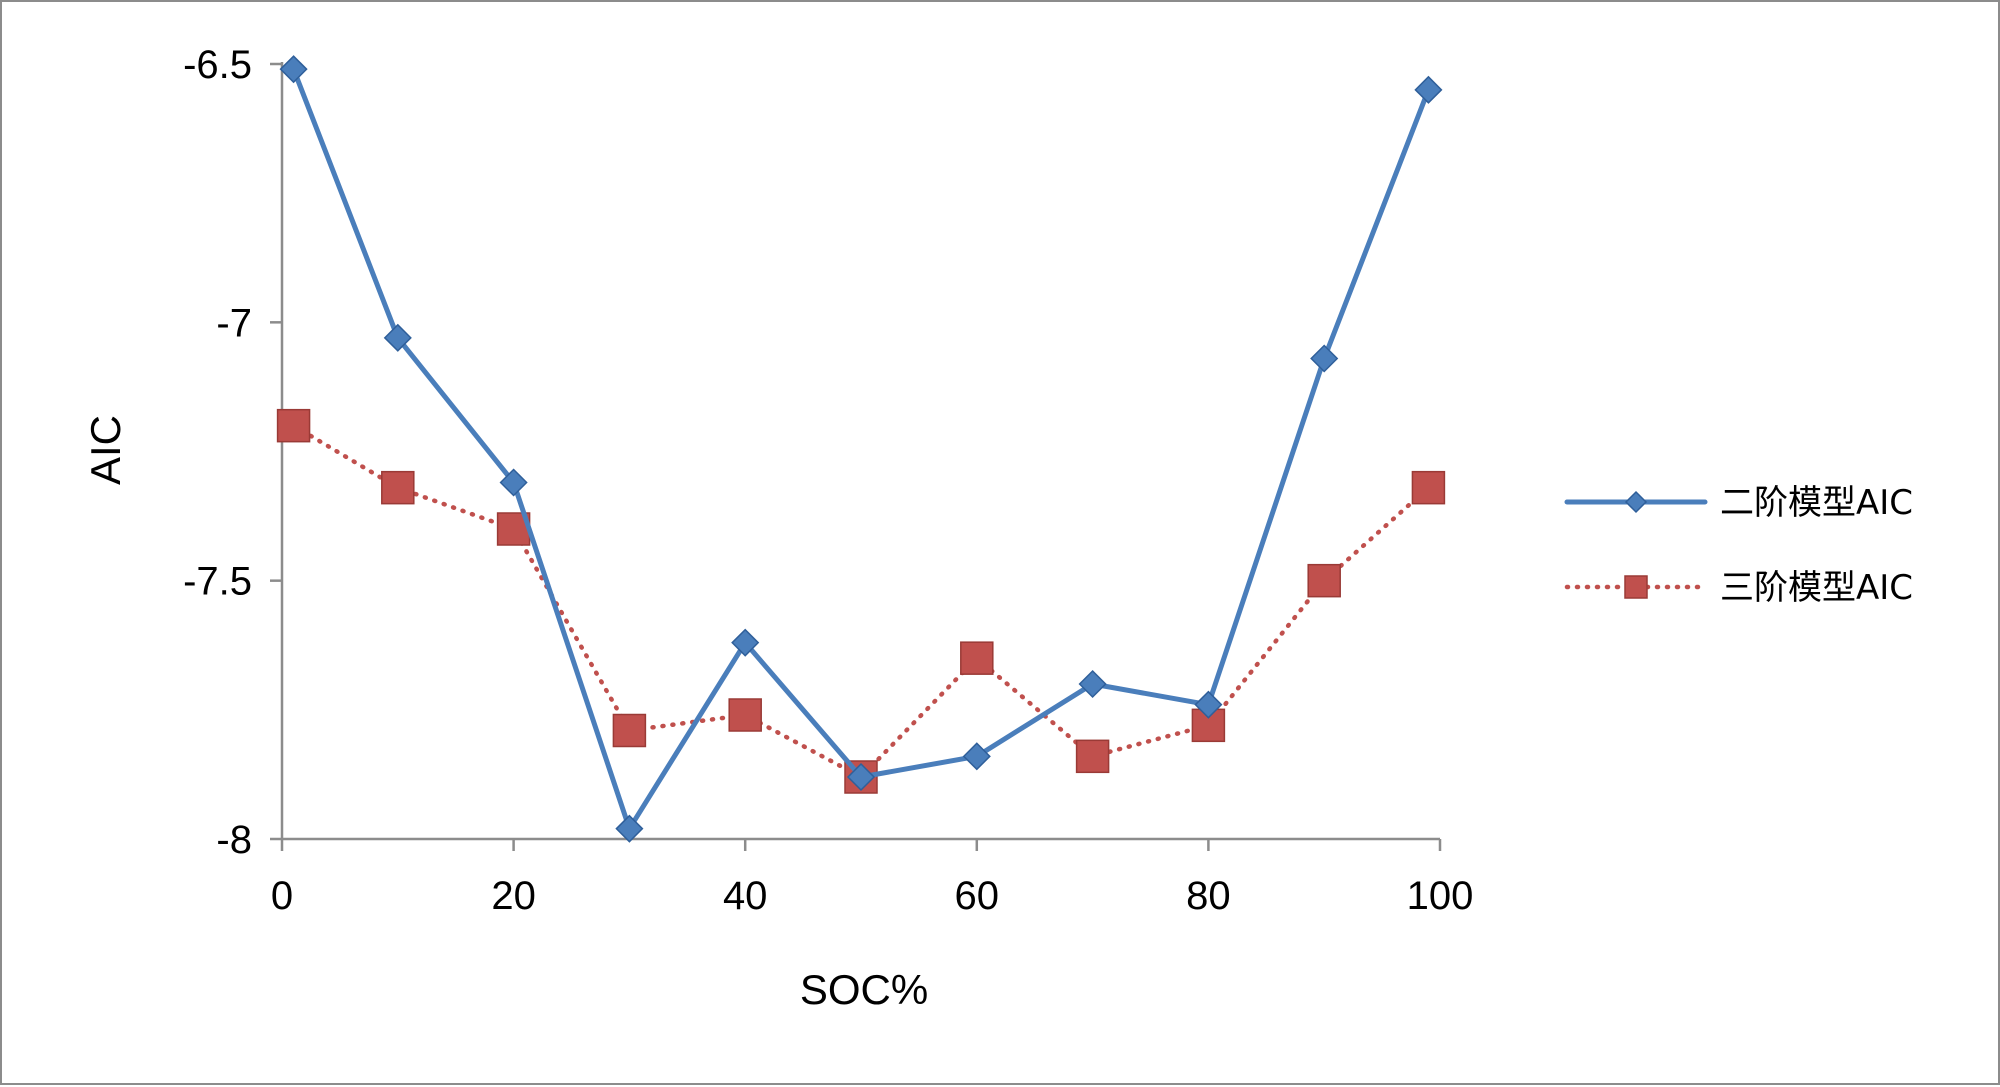  I want to click on y-axis-title: AIC, so click(105, 450).